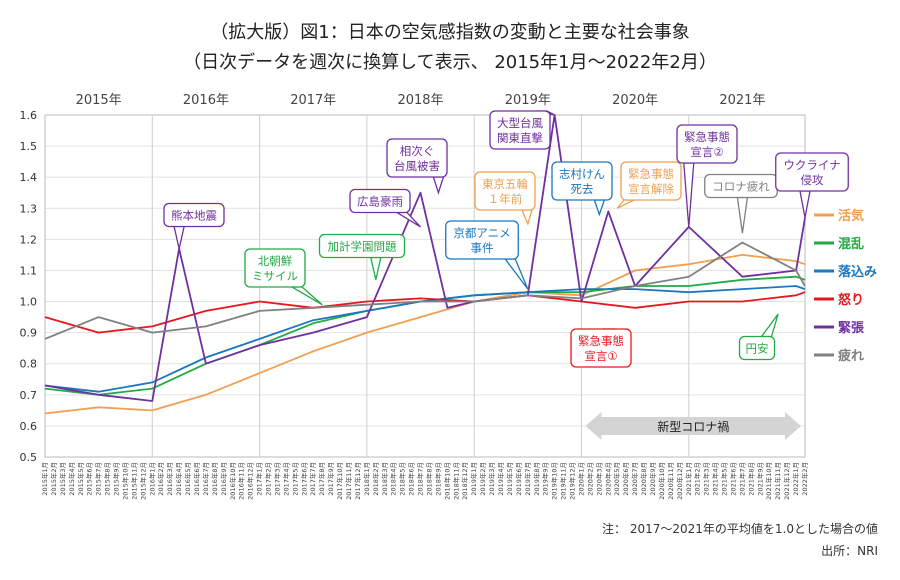 The height and width of the screenshot is (580, 900). I want to click on x-tick-label: 2017年8月, so click(321, 479).